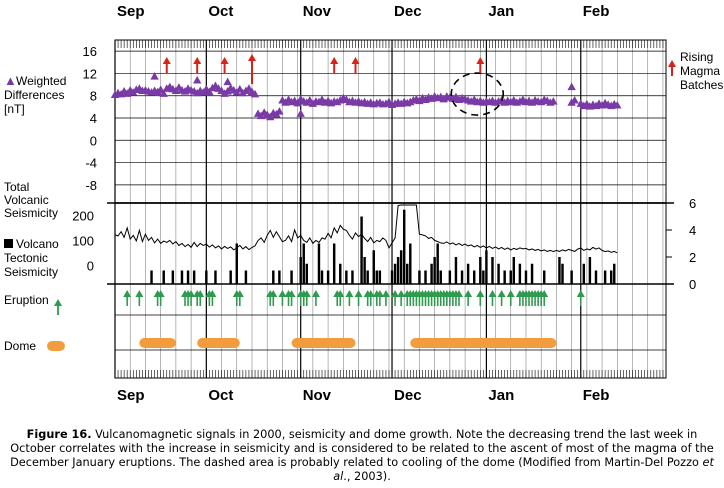 Image resolution: width=724 pixels, height=488 pixels. I want to click on vt-seismicity-label: Volcano, so click(37, 244).